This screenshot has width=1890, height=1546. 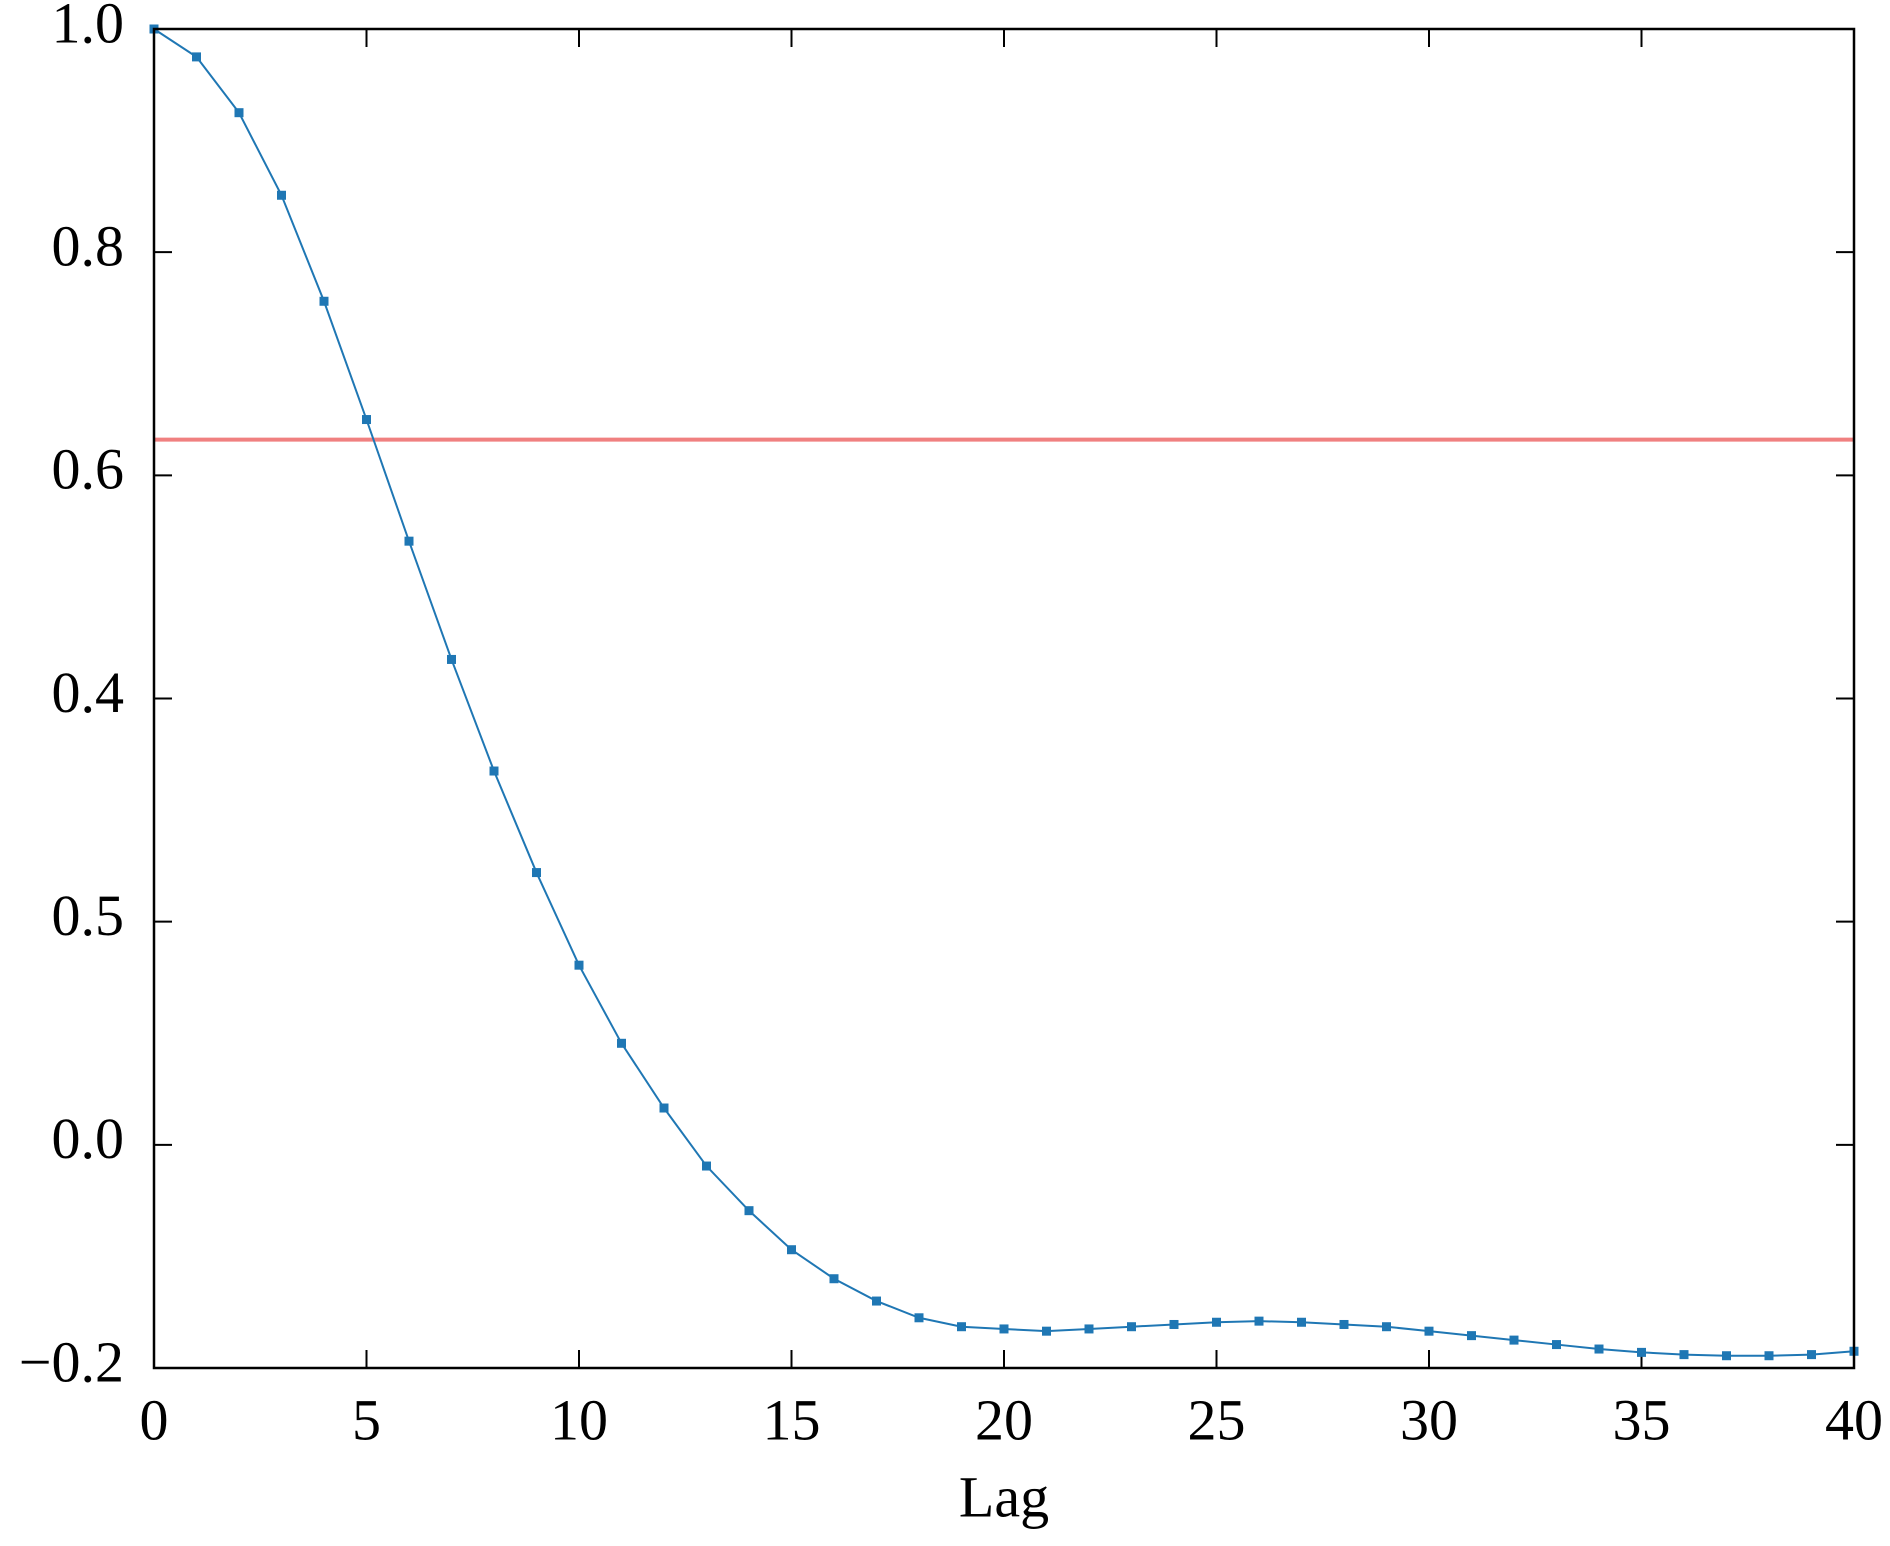 I want to click on x-axis-label: Lag, so click(x=1004, y=1496).